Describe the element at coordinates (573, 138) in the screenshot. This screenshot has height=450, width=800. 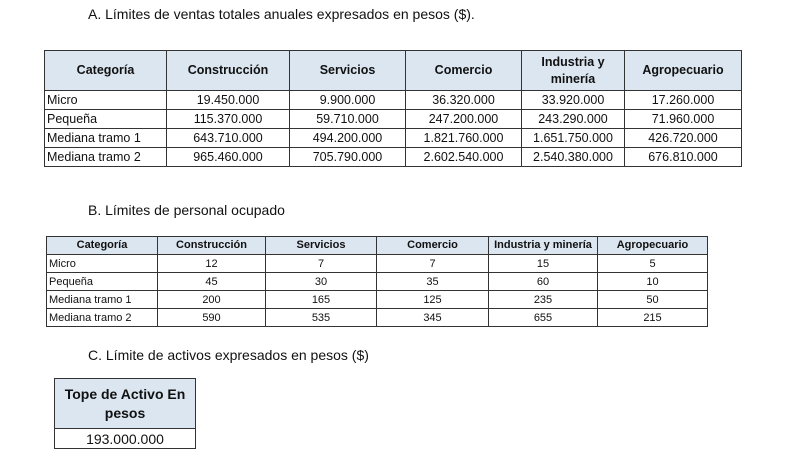
I see `table-cell: 1.651.750.000` at that location.